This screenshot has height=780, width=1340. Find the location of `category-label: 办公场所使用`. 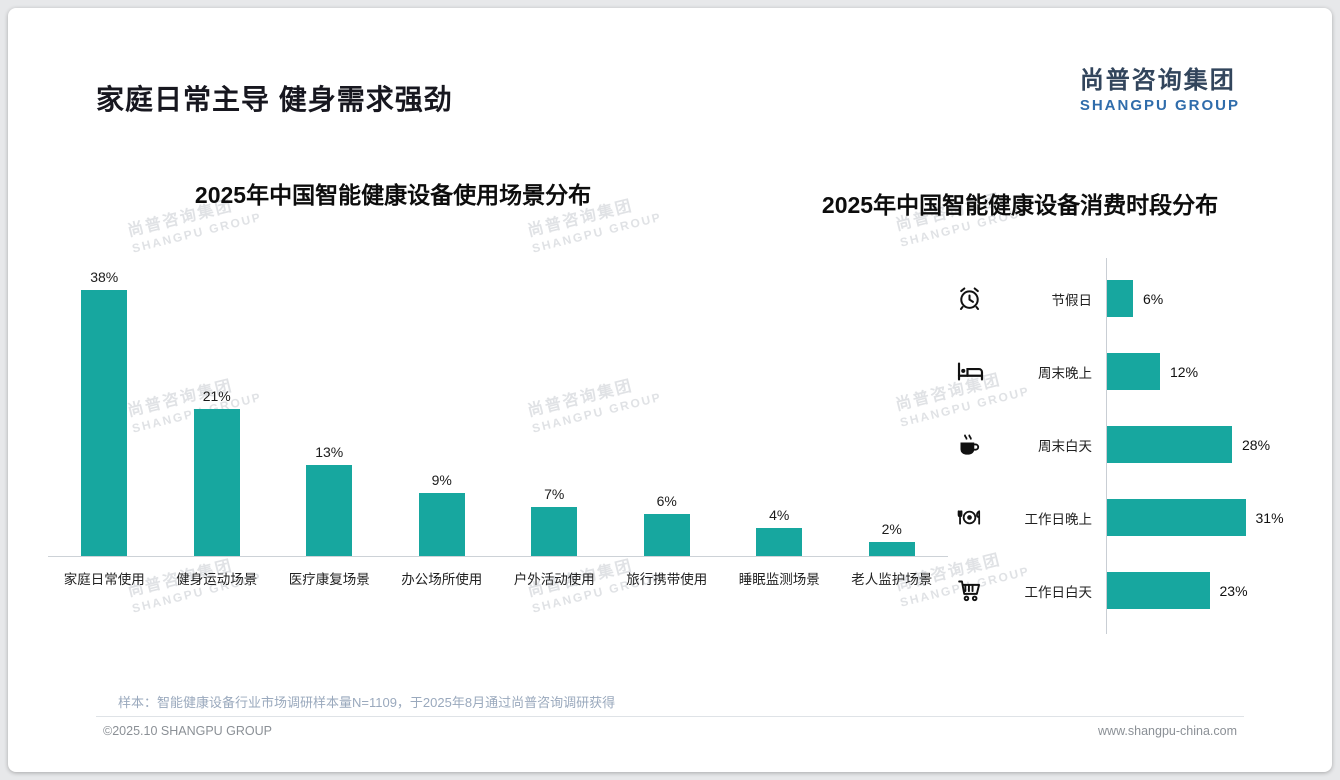

category-label: 办公场所使用 is located at coordinates (442, 579).